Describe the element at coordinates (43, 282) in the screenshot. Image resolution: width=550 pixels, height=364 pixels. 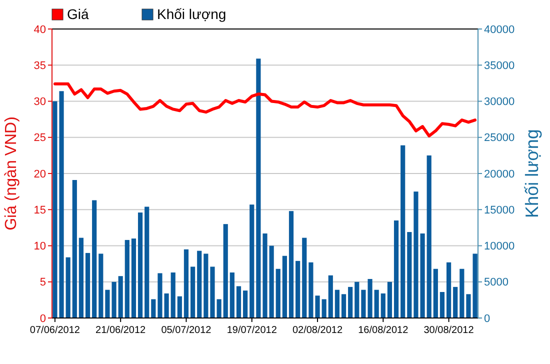
I see `y-tick-label: 5` at that location.